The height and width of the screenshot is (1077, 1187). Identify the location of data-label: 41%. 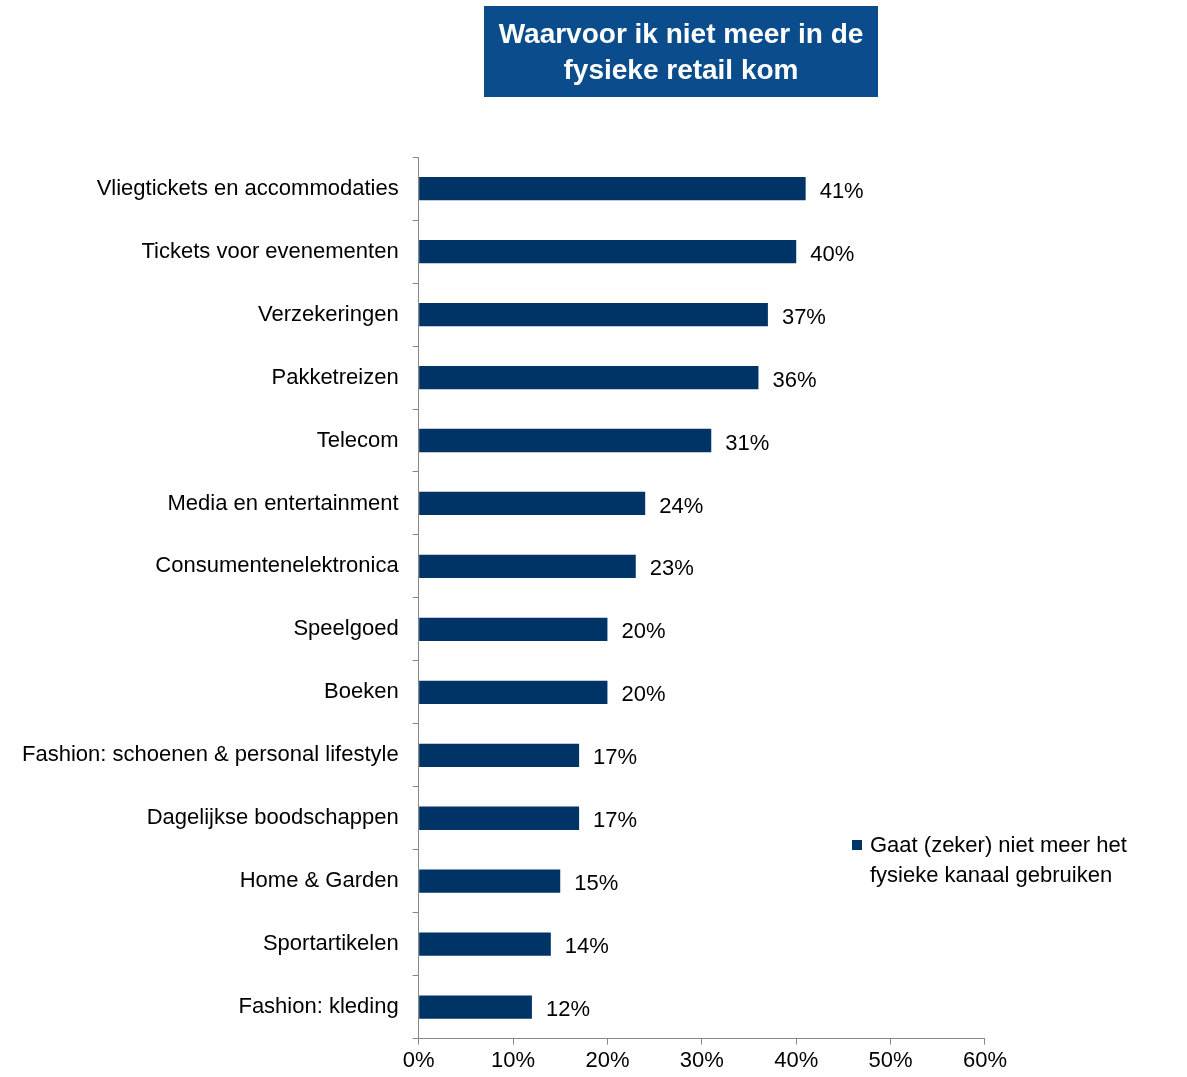
(841, 190).